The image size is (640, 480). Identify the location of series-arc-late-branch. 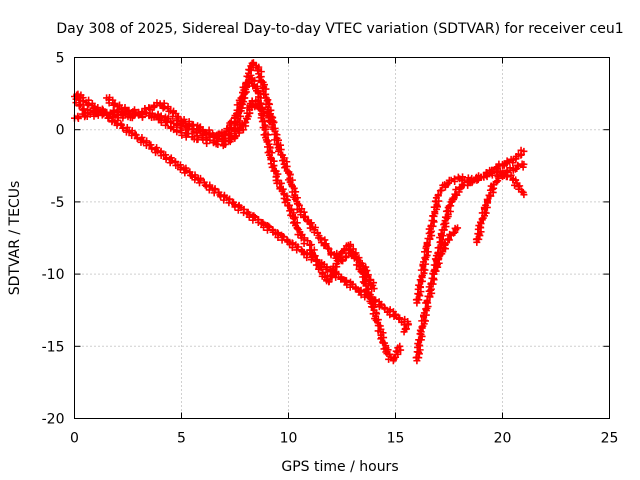
(446, 251).